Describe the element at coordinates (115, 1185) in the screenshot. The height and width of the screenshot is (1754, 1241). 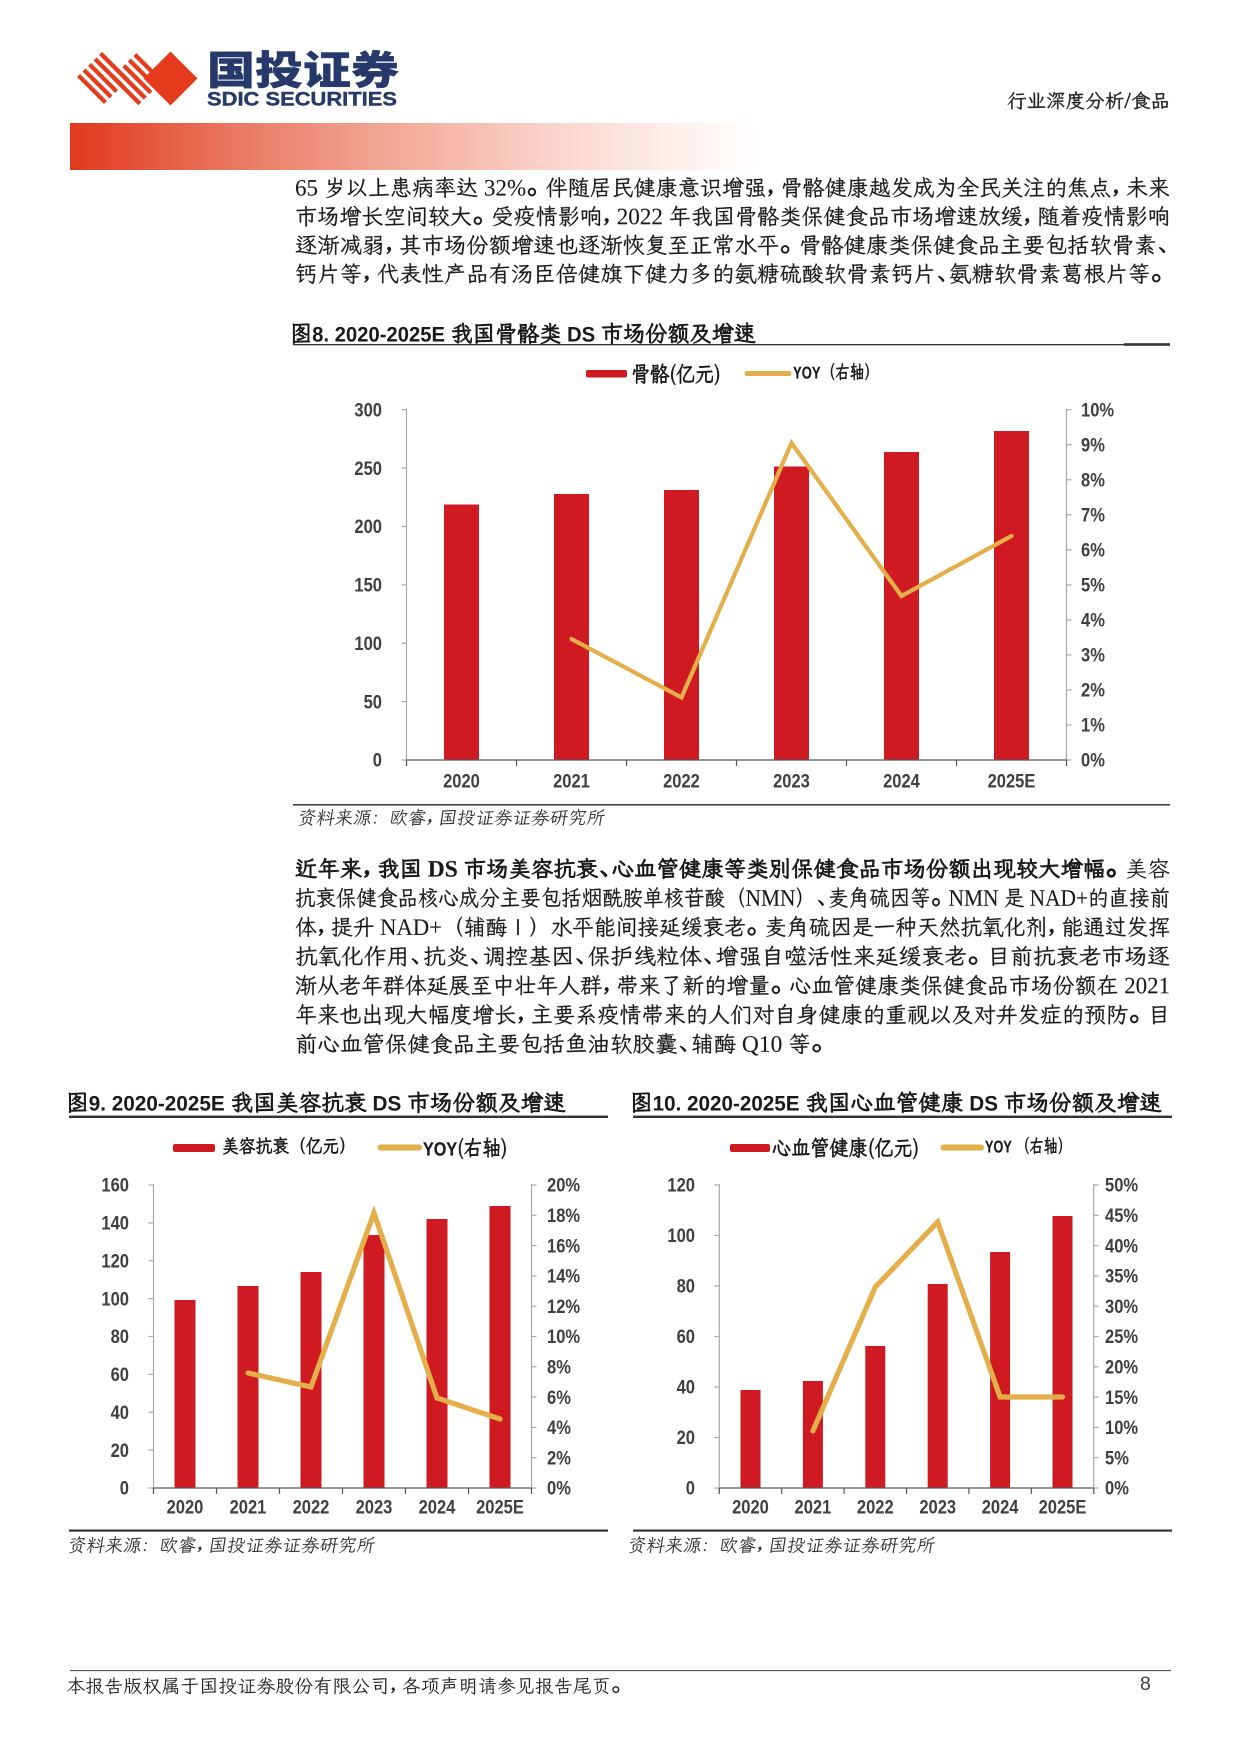
I see `svg-text: 160` at that location.